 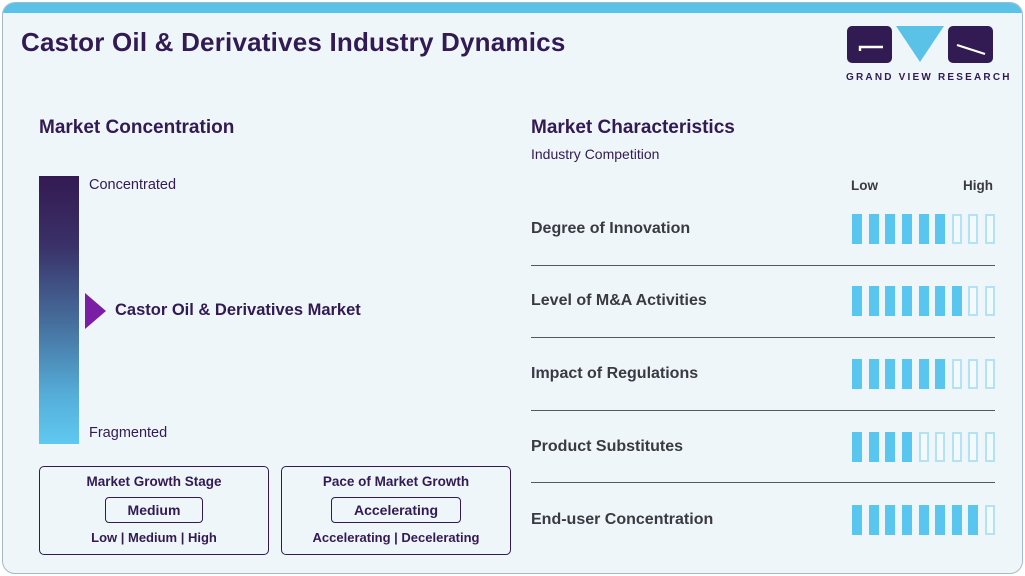 I want to click on pace-title: Pace of Market Growth, so click(x=396, y=481).